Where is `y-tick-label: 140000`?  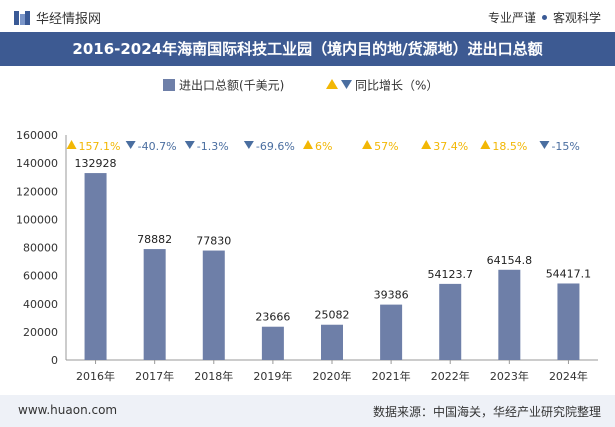
y-tick-label: 140000 is located at coordinates (37, 163).